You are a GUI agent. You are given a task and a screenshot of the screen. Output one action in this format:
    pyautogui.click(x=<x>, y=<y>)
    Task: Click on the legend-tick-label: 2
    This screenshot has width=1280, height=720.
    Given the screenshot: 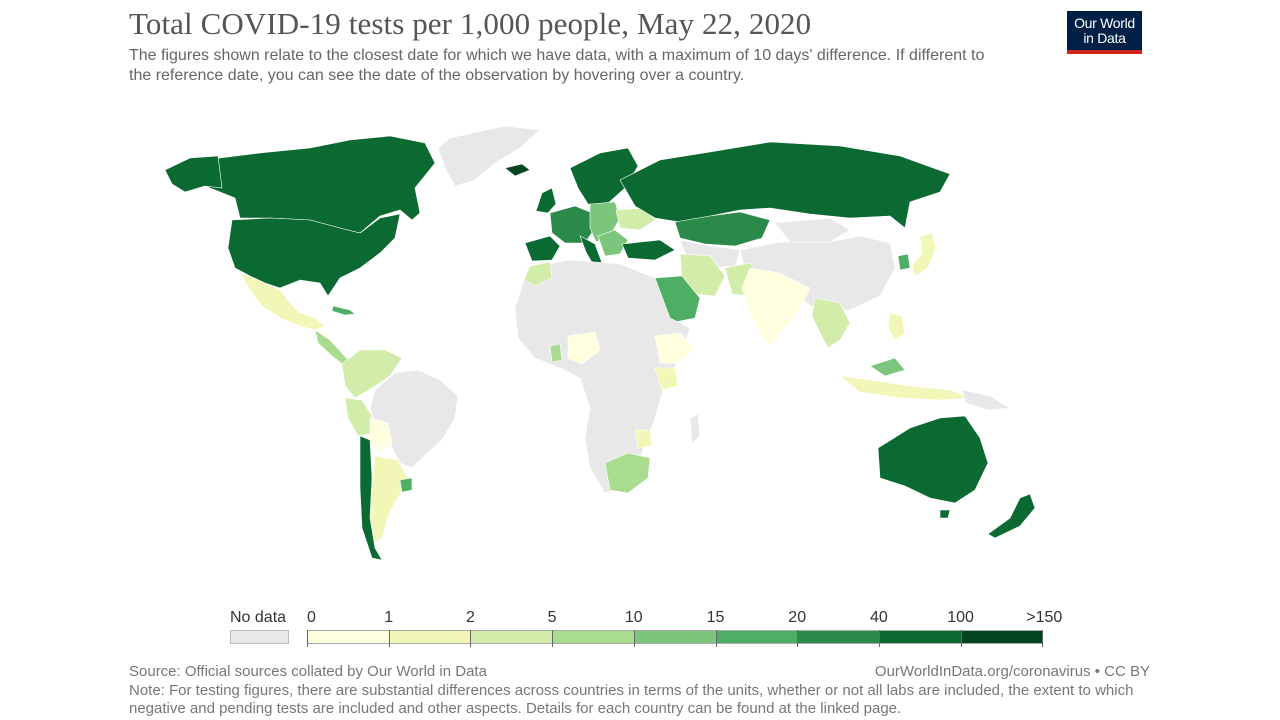 What is the action you would take?
    pyautogui.click(x=470, y=617)
    